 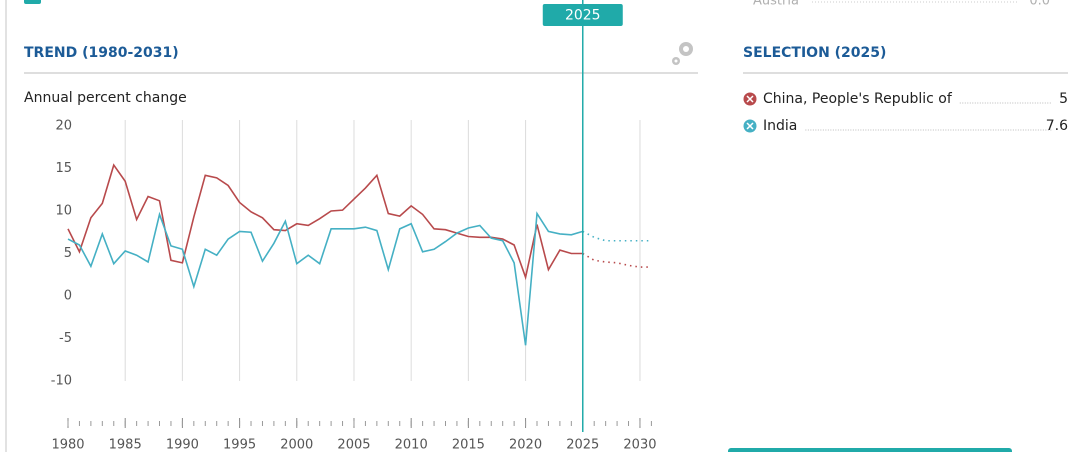 I want to click on selection-value: 7.6, so click(x=1057, y=126).